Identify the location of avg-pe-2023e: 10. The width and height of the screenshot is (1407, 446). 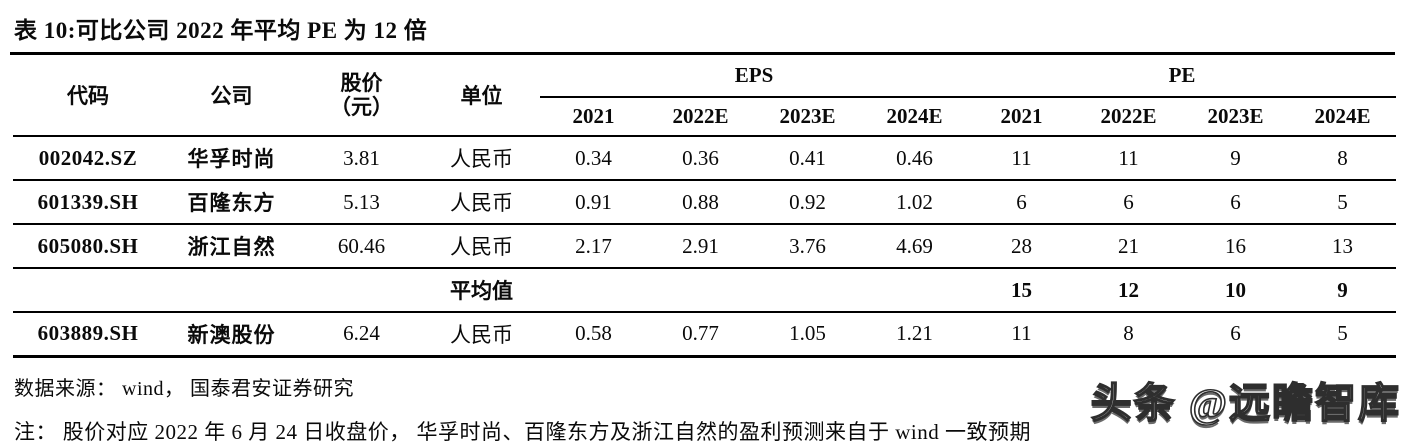
(1236, 290).